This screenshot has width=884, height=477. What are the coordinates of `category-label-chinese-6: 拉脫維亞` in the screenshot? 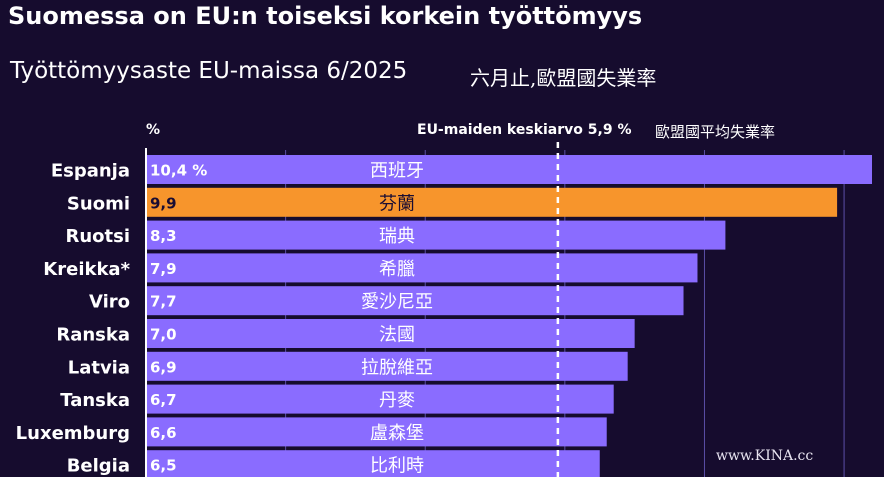 It's located at (397, 367).